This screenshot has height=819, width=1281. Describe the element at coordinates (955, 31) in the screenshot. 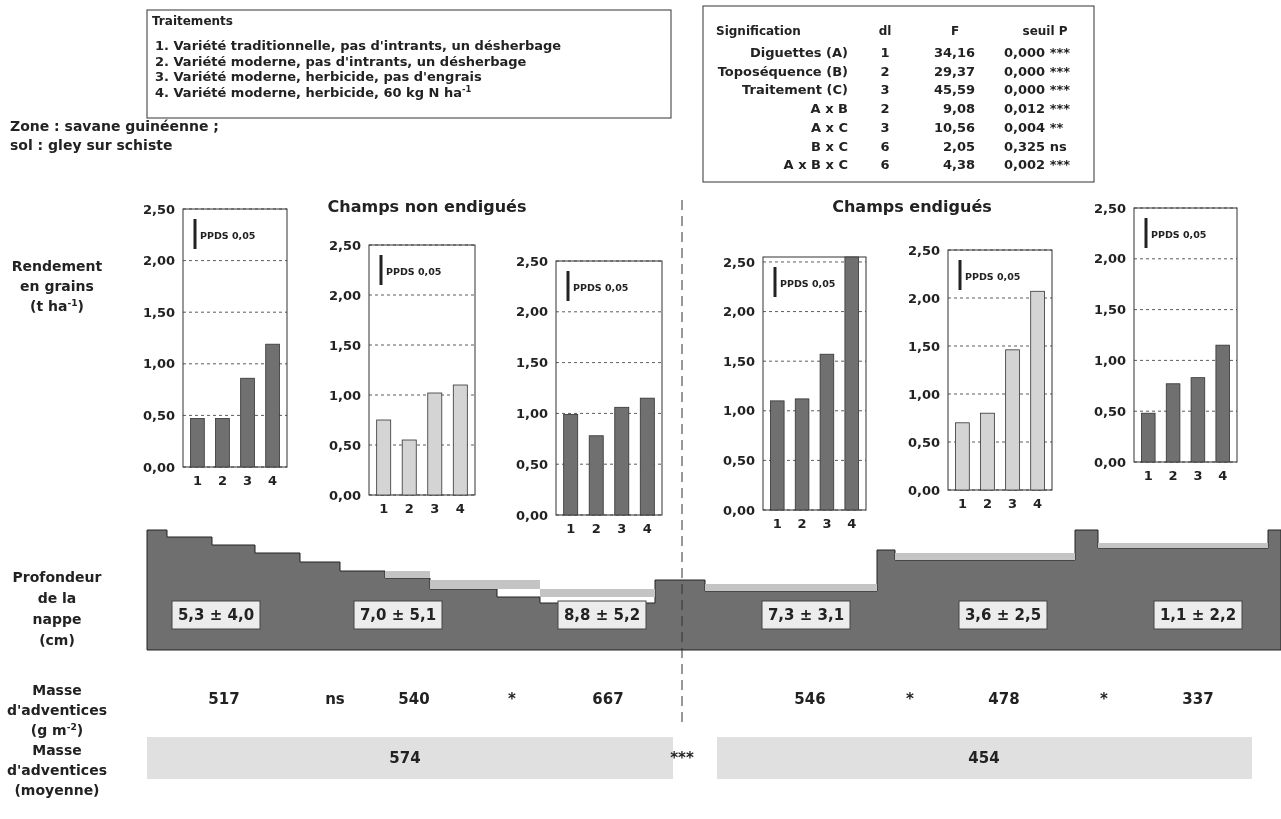

I see `text: F` at that location.